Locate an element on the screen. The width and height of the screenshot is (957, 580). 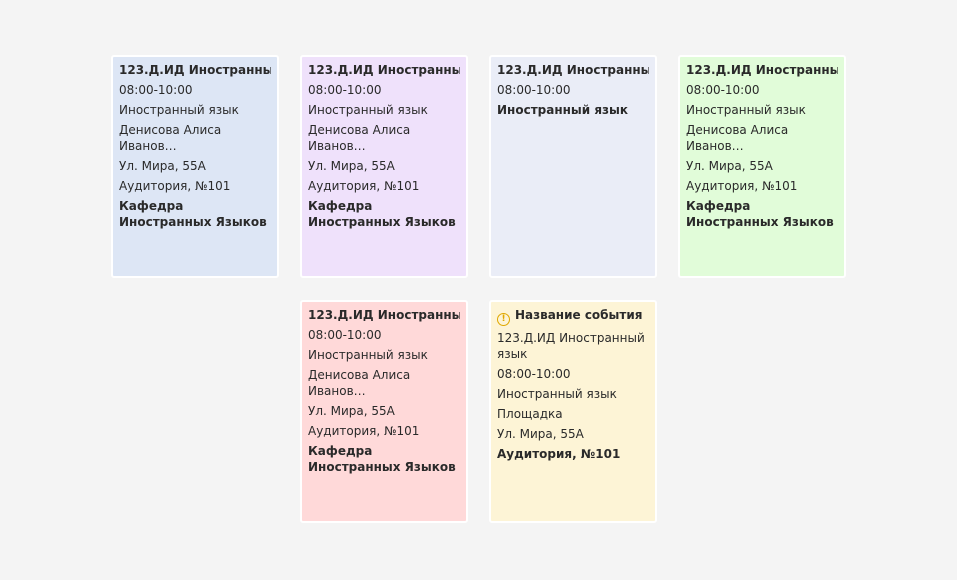
event-title: ! Название события is located at coordinates (573, 316).